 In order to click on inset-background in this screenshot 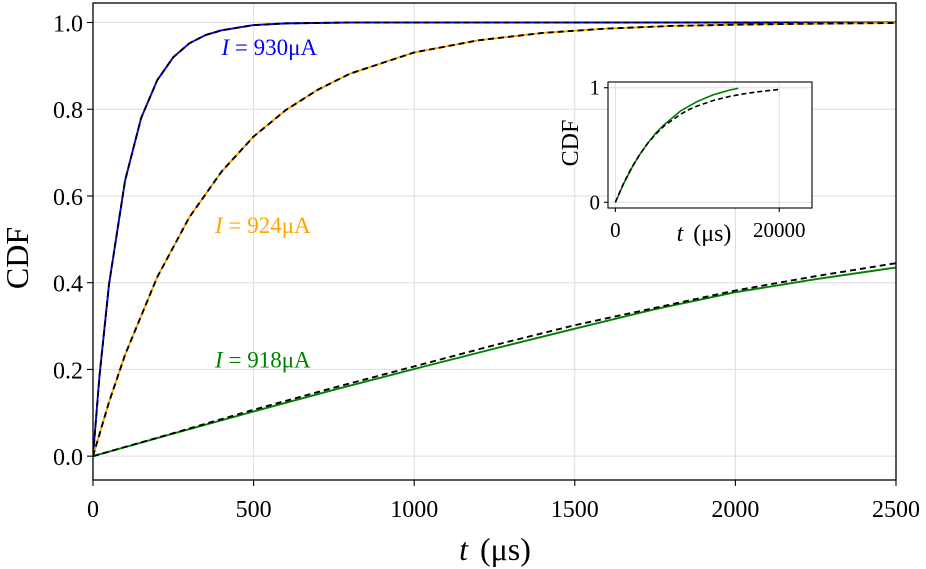, I will do `click(710, 145)`.